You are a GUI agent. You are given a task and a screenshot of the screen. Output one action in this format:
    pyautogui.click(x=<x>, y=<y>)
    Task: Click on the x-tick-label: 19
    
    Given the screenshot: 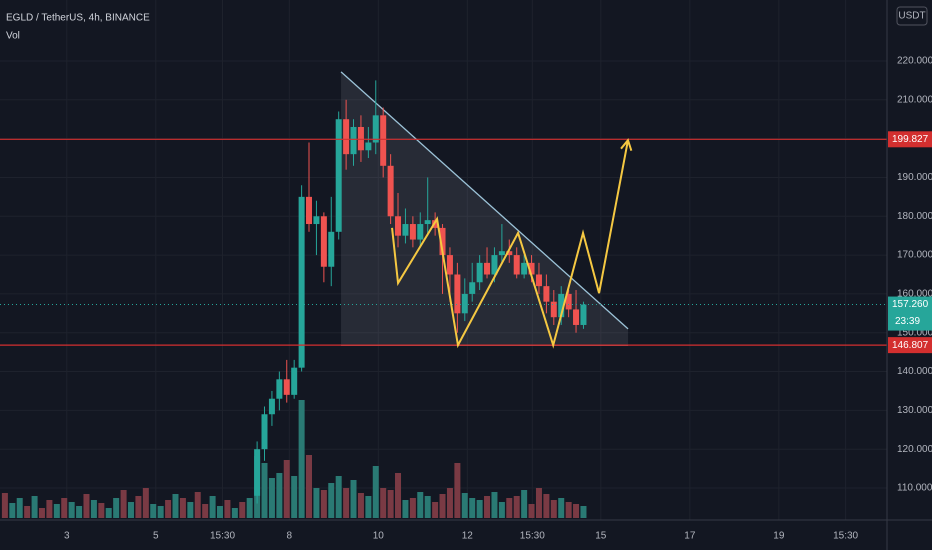 What is the action you would take?
    pyautogui.click(x=779, y=536)
    